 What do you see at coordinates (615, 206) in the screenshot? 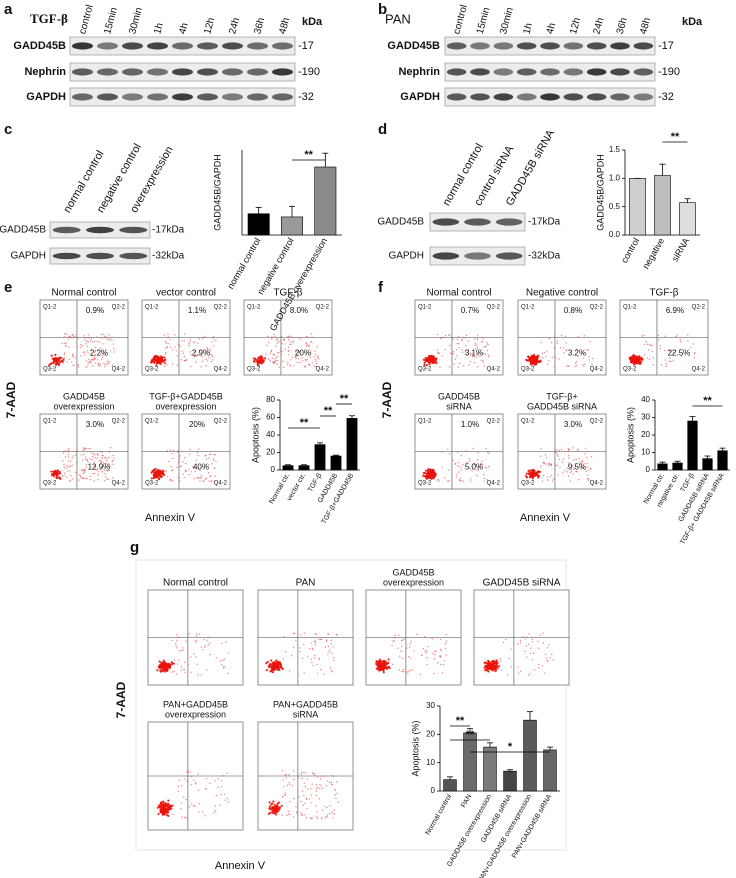
I see `y-tick-label: 0.5` at bounding box center [615, 206].